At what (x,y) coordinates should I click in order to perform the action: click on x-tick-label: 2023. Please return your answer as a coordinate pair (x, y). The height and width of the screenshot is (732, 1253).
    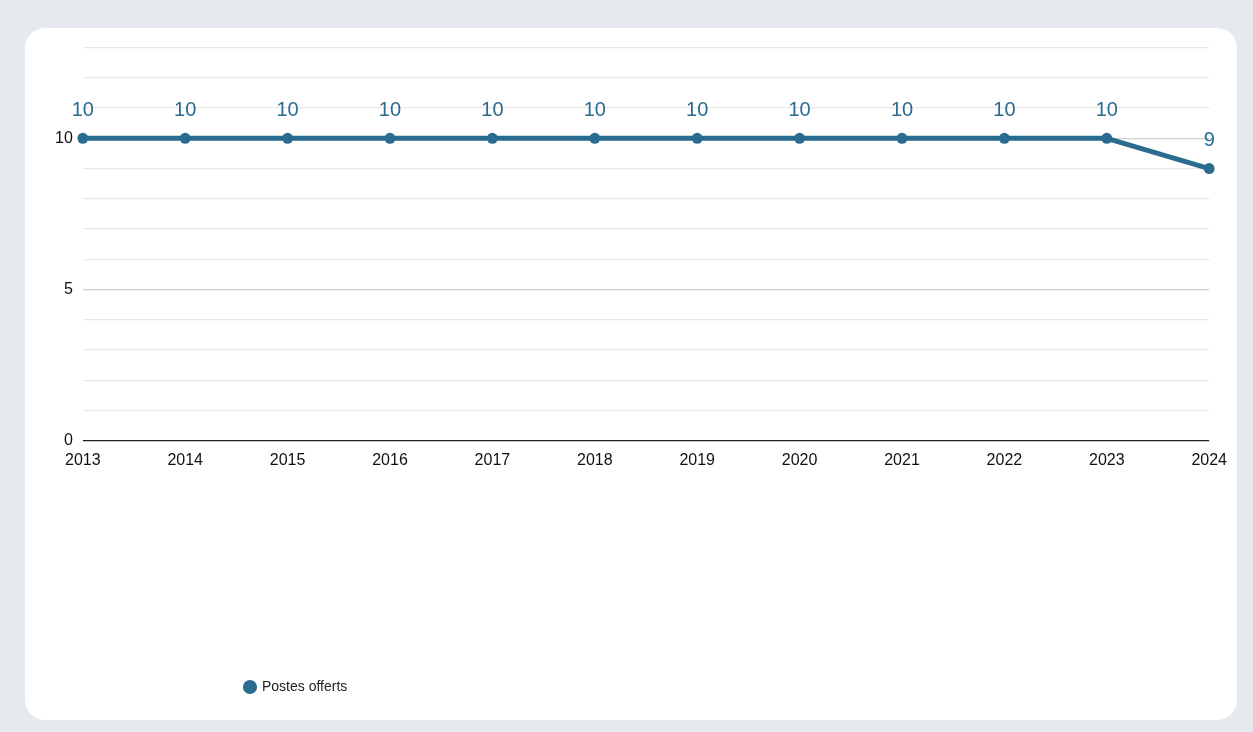
    Looking at the image, I should click on (1107, 459).